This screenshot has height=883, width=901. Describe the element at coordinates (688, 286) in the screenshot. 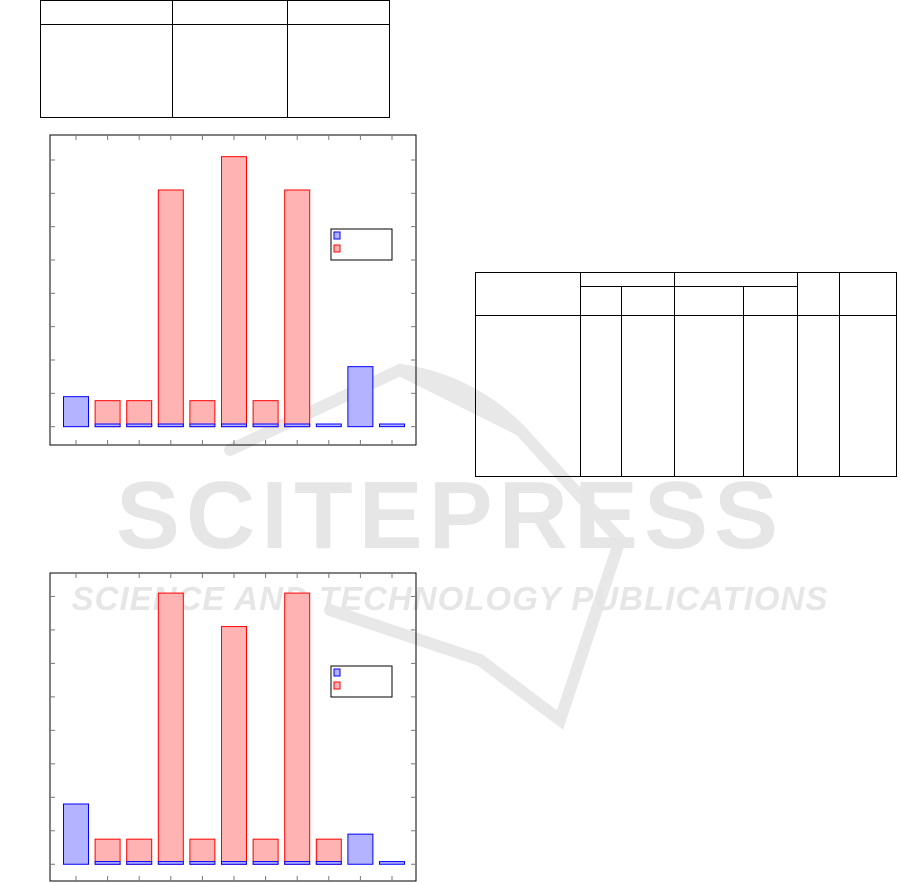

I see `table-subheader-rule` at that location.